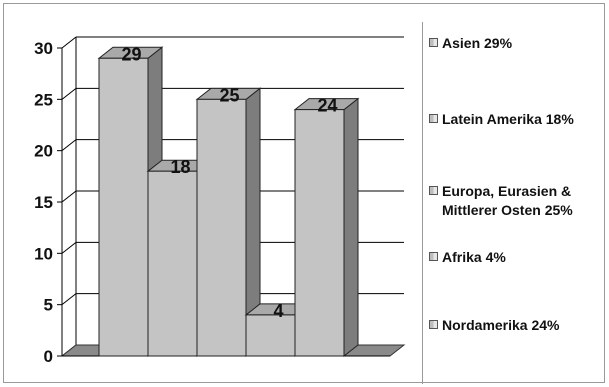  What do you see at coordinates (477, 43) in the screenshot?
I see `legend-label: Asien 29%` at bounding box center [477, 43].